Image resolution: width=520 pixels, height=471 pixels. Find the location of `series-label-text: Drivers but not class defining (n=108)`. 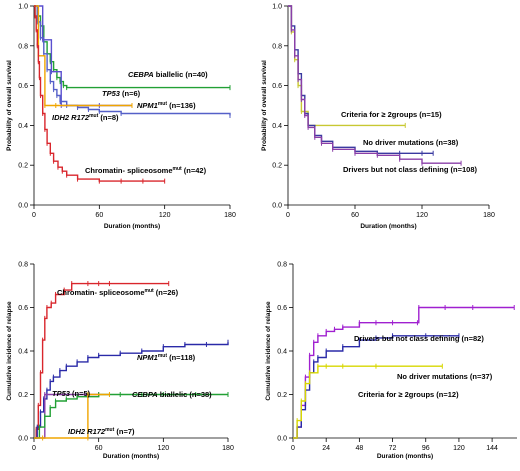

series-label-text: Drivers but not class defining (n=108) is located at coordinates (410, 169).